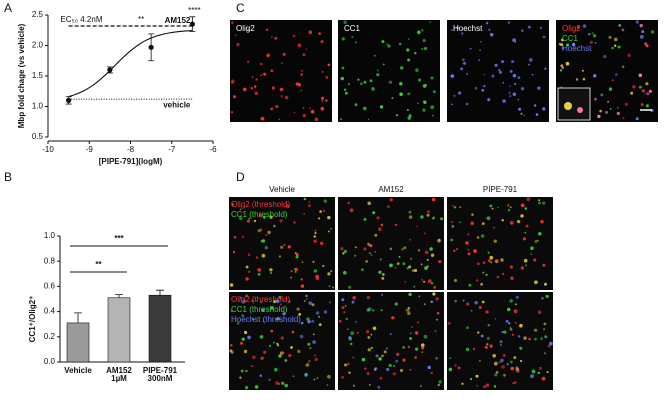 The width and height of the screenshot is (668, 400). I want to click on y-tick-label: 1.0, so click(50, 235).